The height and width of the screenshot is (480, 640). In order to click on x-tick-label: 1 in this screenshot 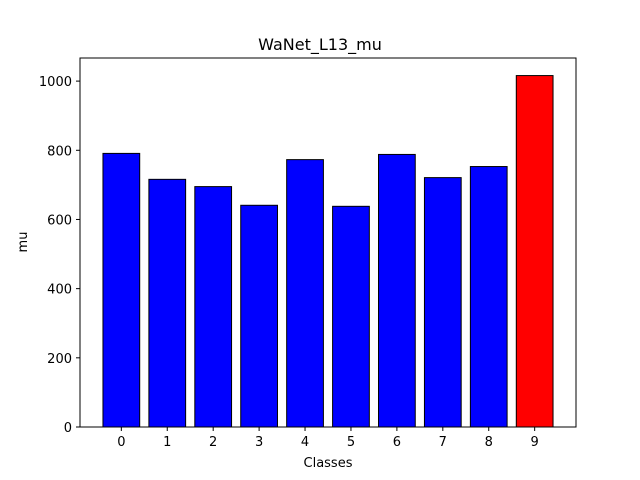, I will do `click(167, 442)`.